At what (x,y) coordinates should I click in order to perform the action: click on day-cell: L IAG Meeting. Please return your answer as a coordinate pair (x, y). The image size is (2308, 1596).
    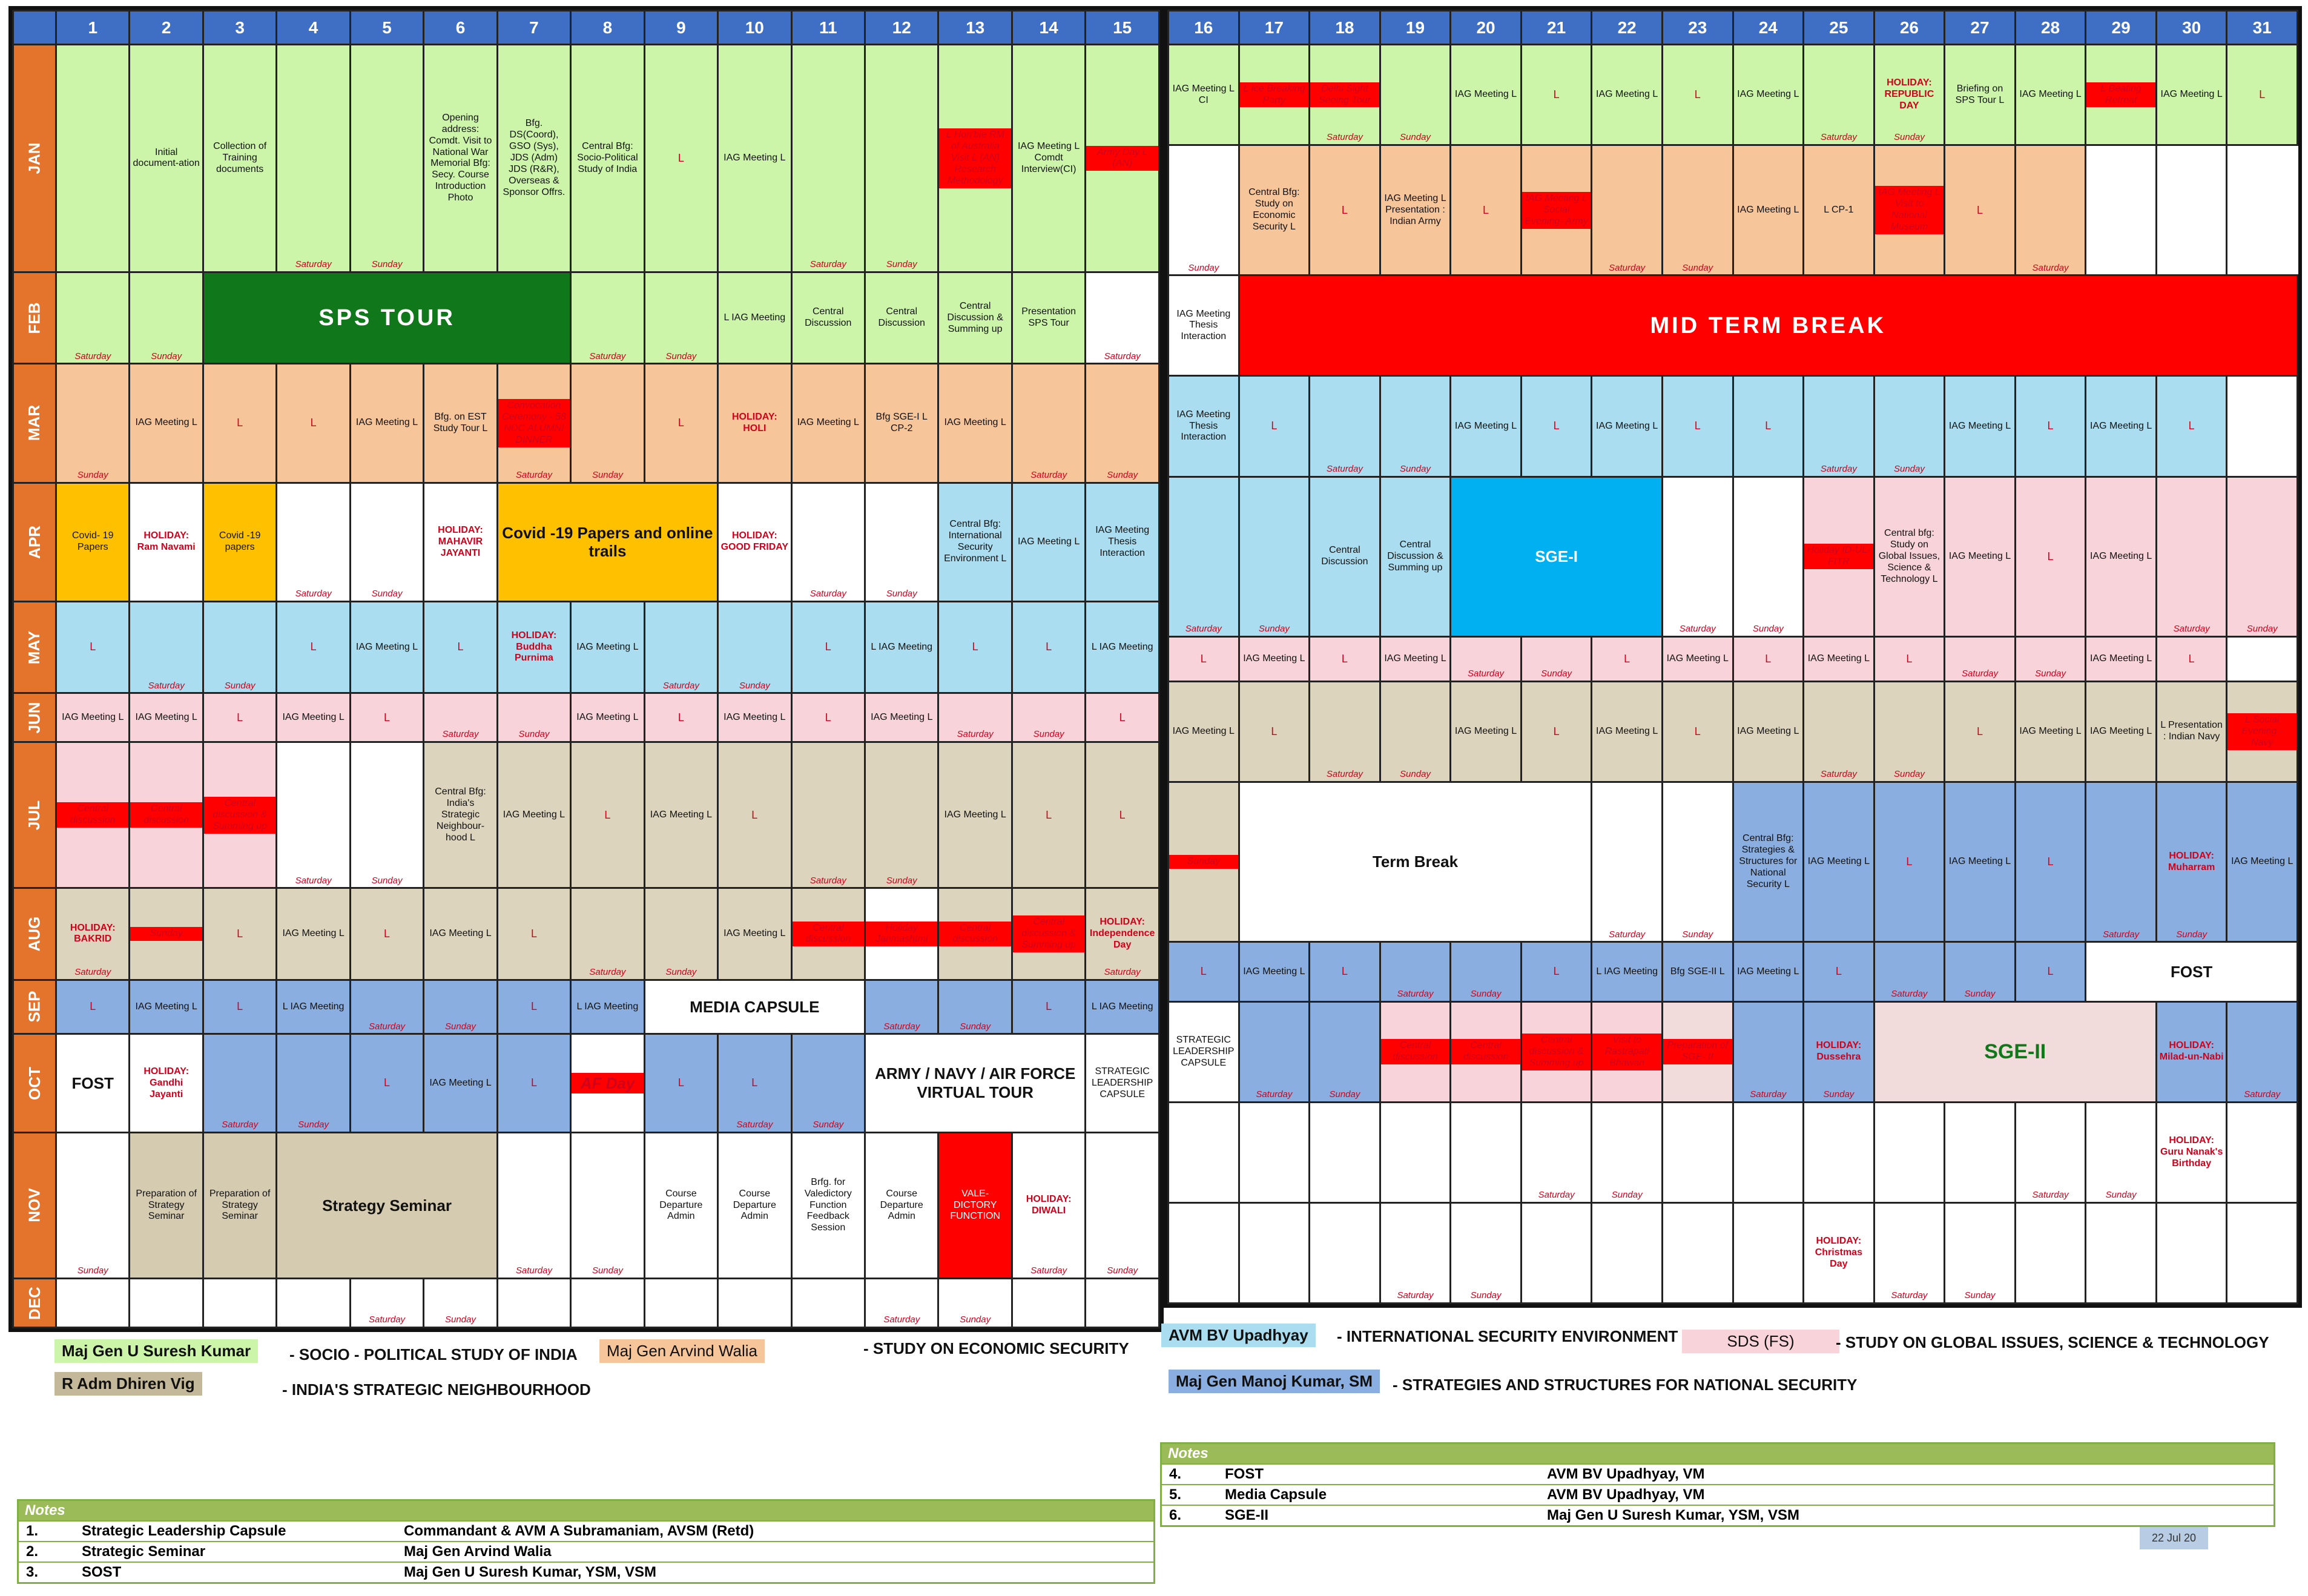
    Looking at the image, I should click on (607, 1006).